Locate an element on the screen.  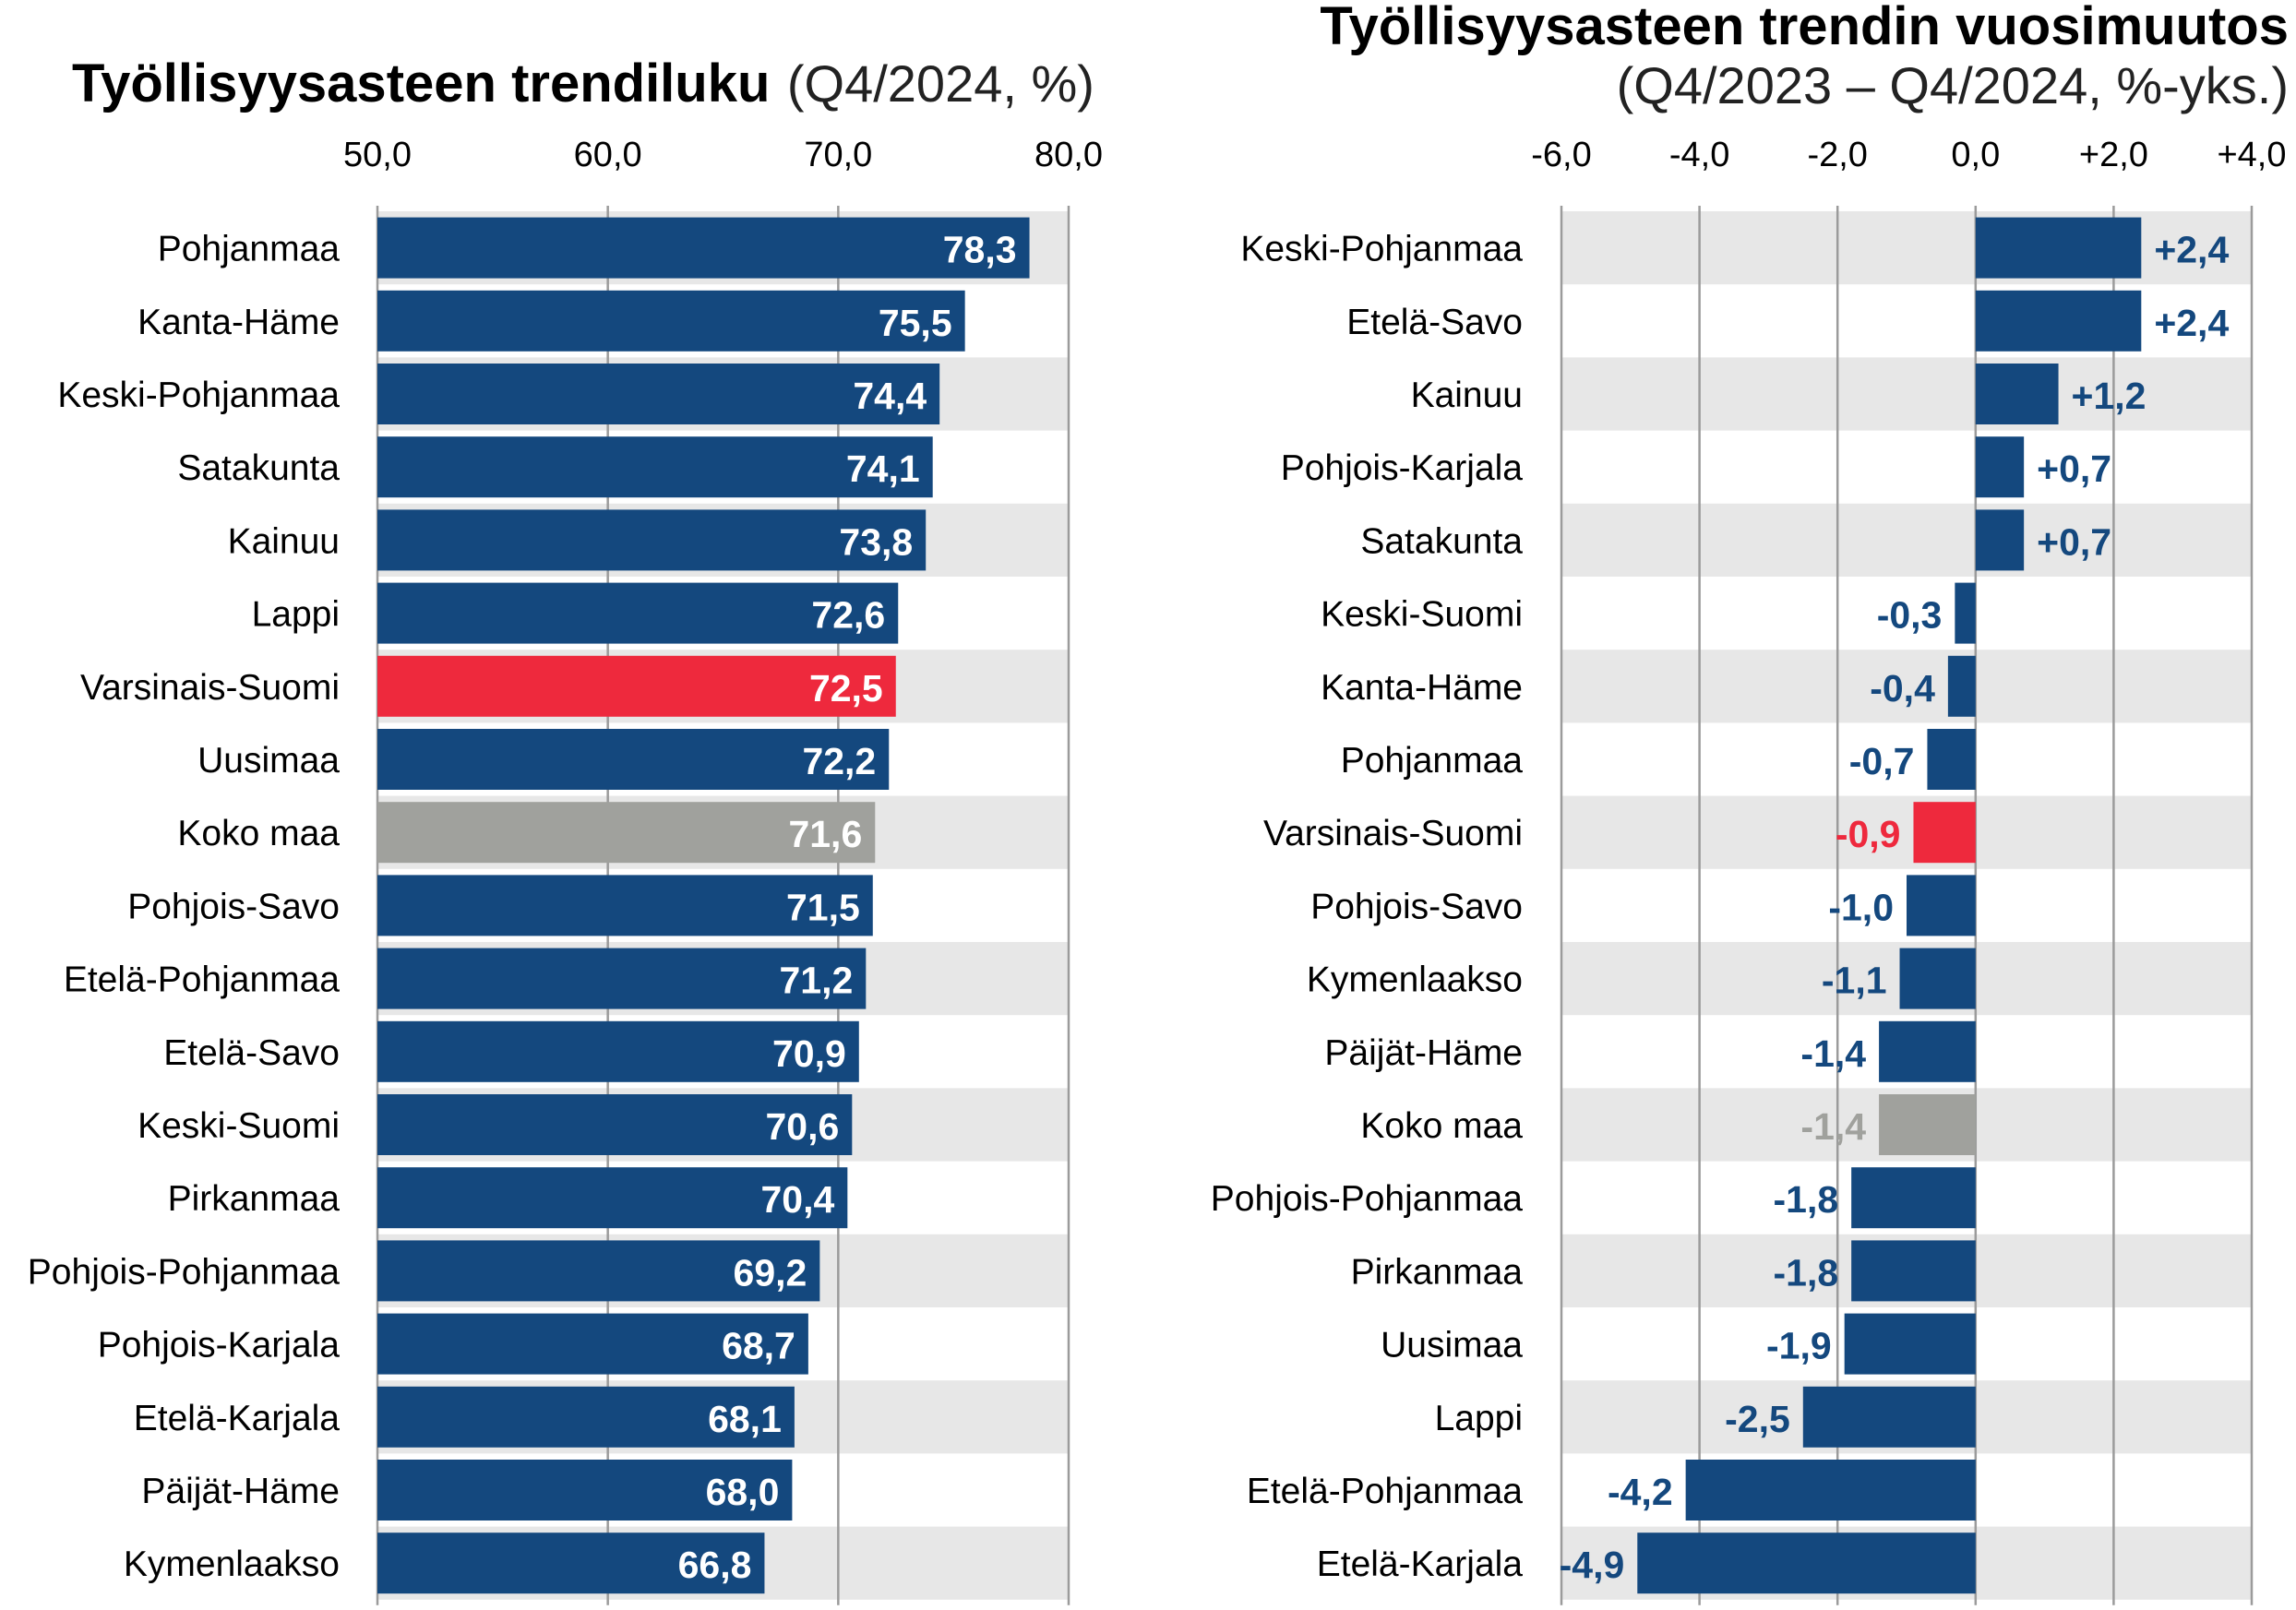
left-title-main: Työllisyysasteen trendiluku is located at coordinates (421, 84).